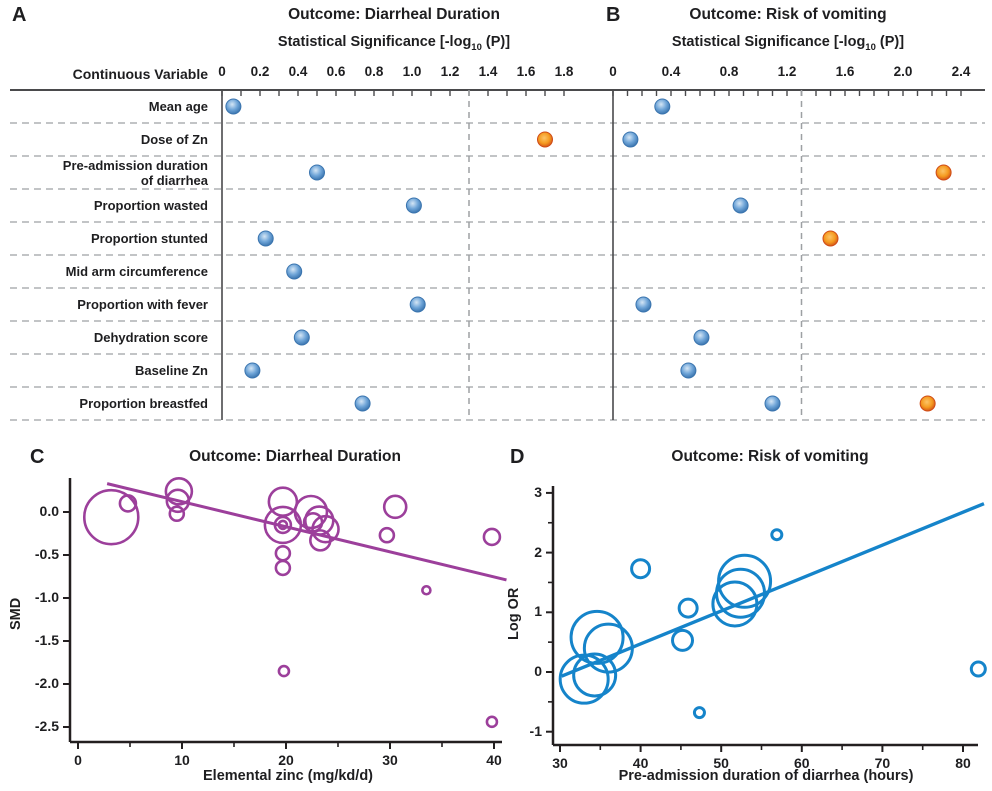 The image size is (992, 791). Describe the element at coordinates (49, 511) in the screenshot. I see `y-tick-label: 0.0` at that location.